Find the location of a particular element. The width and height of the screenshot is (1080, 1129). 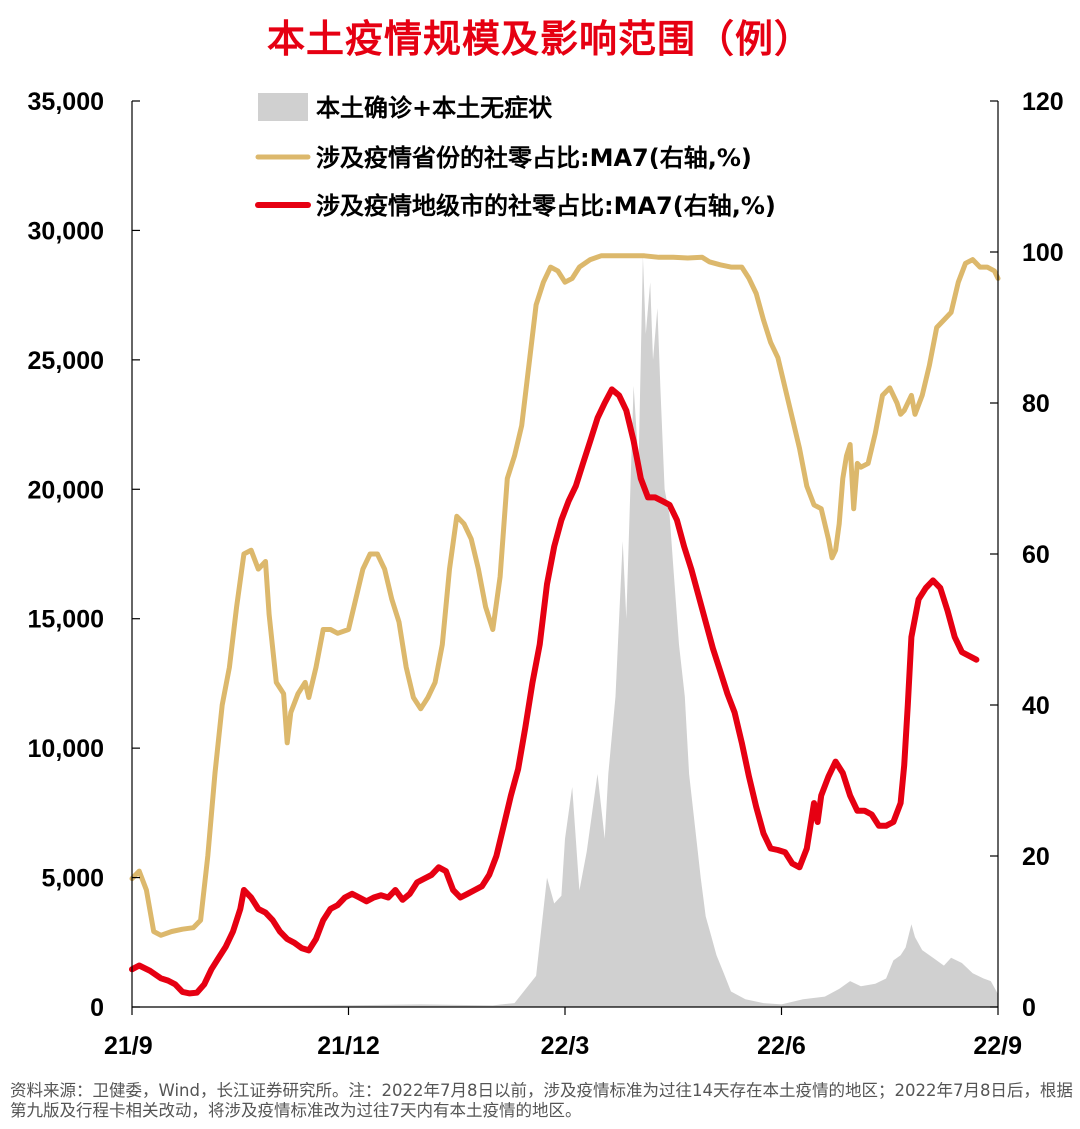

legend-label: 本土确诊+本土无症状 is located at coordinates (434, 108).